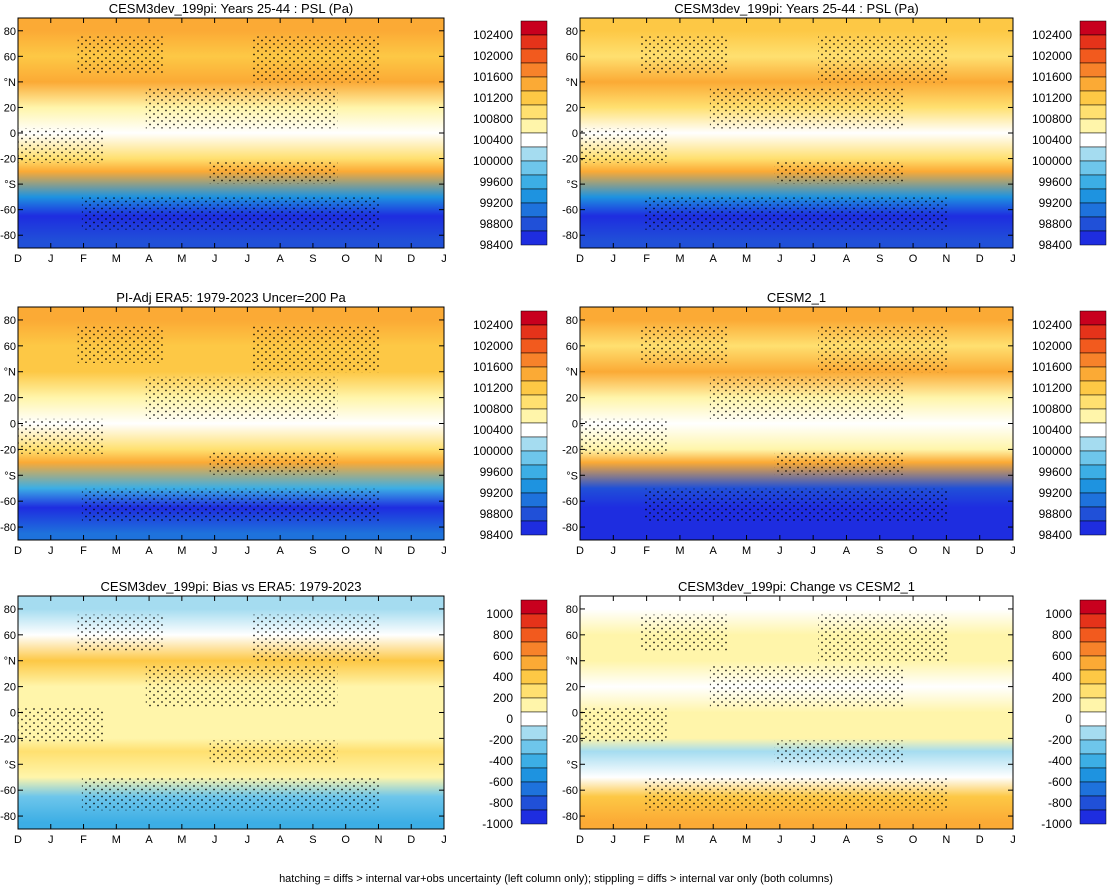 The width and height of the screenshot is (1112, 887). What do you see at coordinates (493, 367) in the screenshot?
I see `colorbar-label: 101600` at bounding box center [493, 367].